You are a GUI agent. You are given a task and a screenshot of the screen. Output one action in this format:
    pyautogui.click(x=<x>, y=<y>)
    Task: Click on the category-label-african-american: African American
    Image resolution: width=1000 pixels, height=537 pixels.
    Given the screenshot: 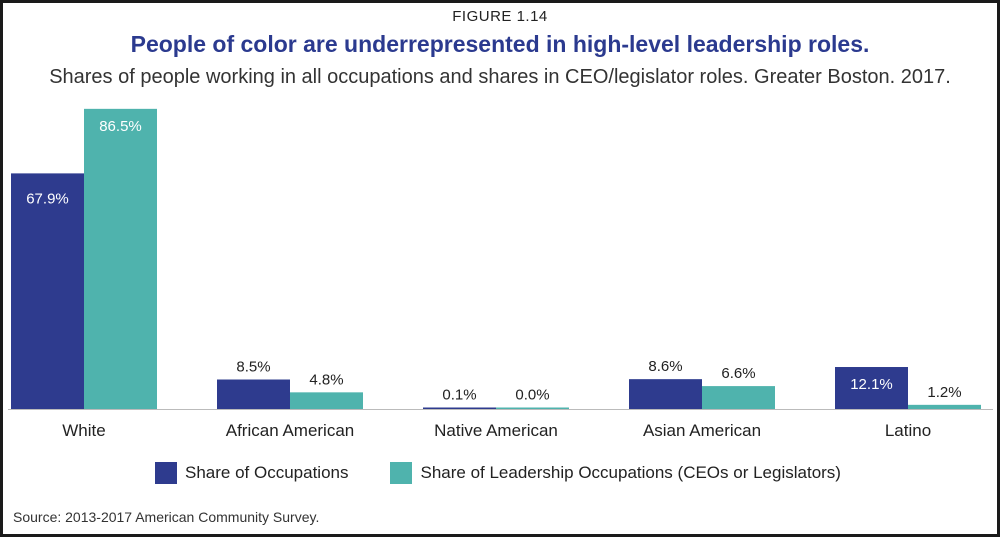 What is the action you would take?
    pyautogui.click(x=290, y=430)
    